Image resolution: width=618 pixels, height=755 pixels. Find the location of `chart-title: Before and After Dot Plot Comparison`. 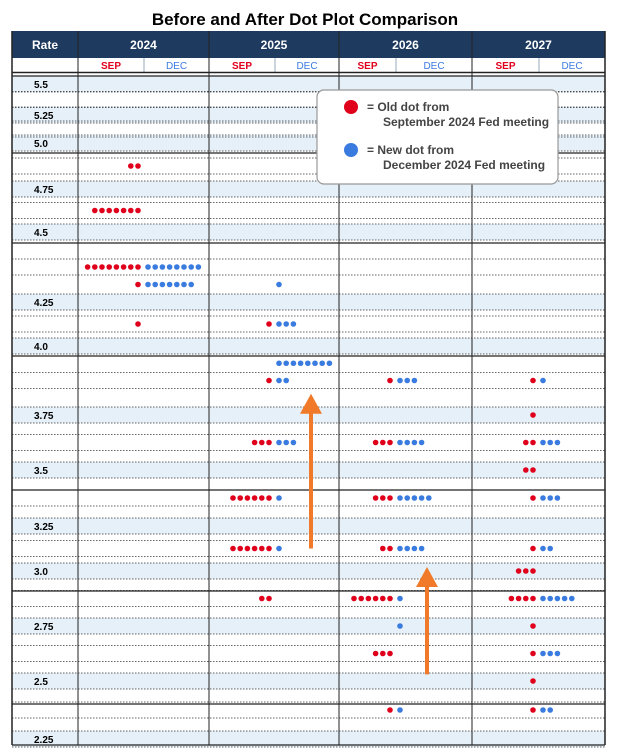

chart-title: Before and After Dot Plot Comparison is located at coordinates (305, 19).